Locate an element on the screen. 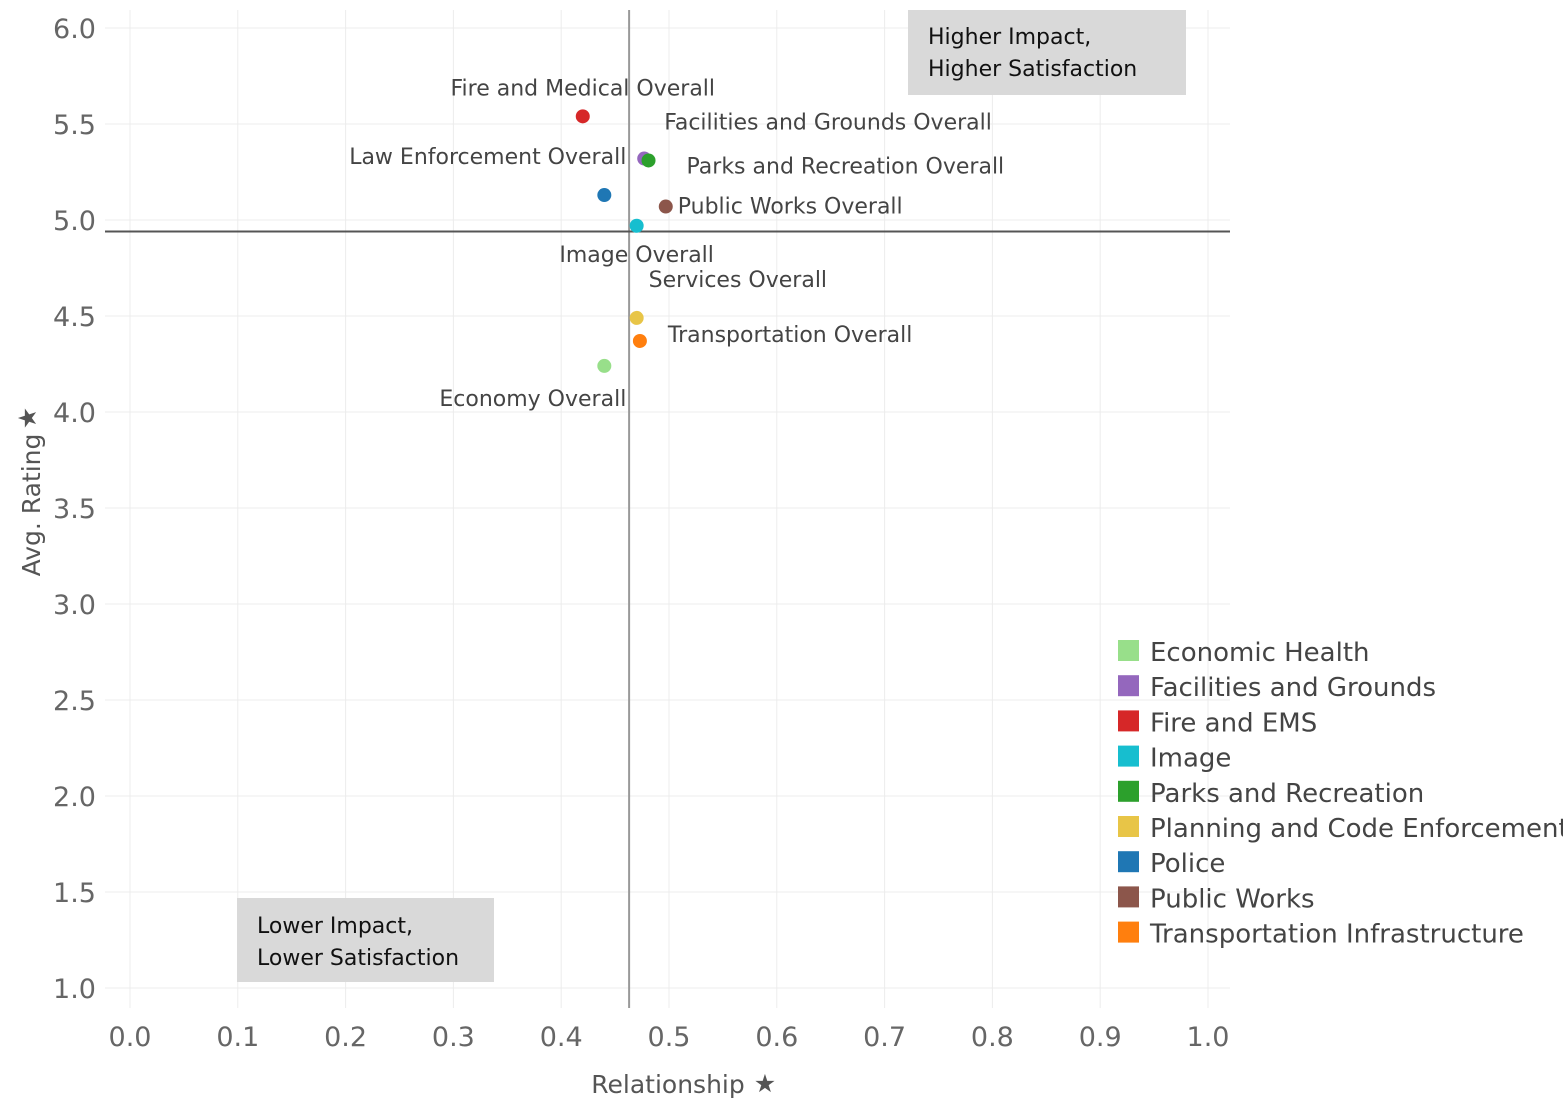 This screenshot has width=1563, height=1105. y-tick-label: 2.0 is located at coordinates (74, 797).